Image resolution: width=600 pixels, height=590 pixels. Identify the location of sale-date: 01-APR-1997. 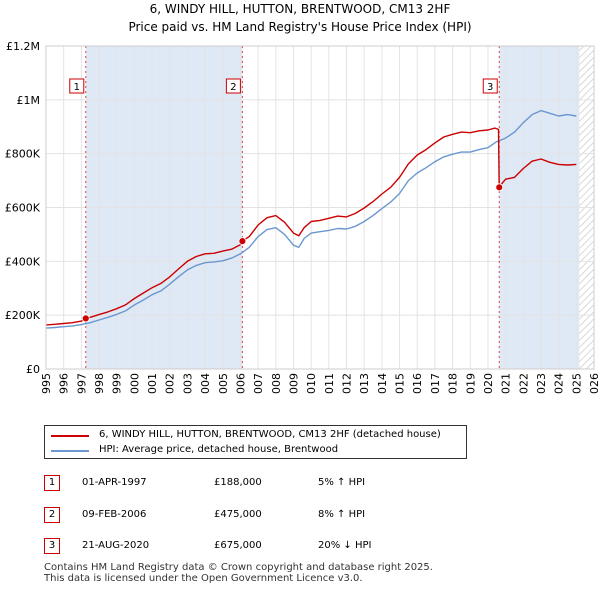
(114, 482).